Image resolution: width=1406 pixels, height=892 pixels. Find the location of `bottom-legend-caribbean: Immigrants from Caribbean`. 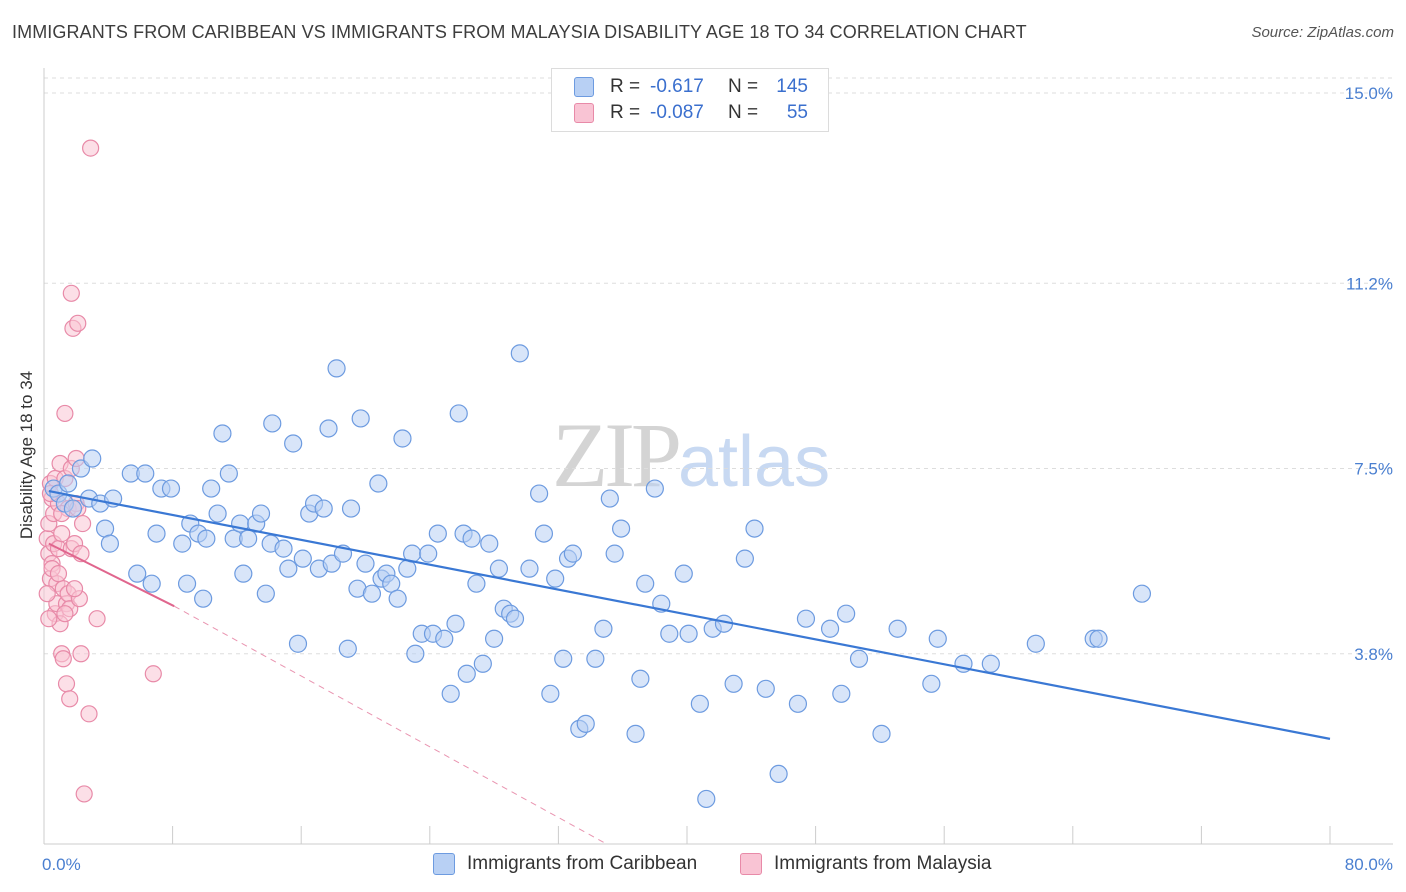

bottom-legend-caribbean: Immigrants from Caribbean is located at coordinates (565, 864).